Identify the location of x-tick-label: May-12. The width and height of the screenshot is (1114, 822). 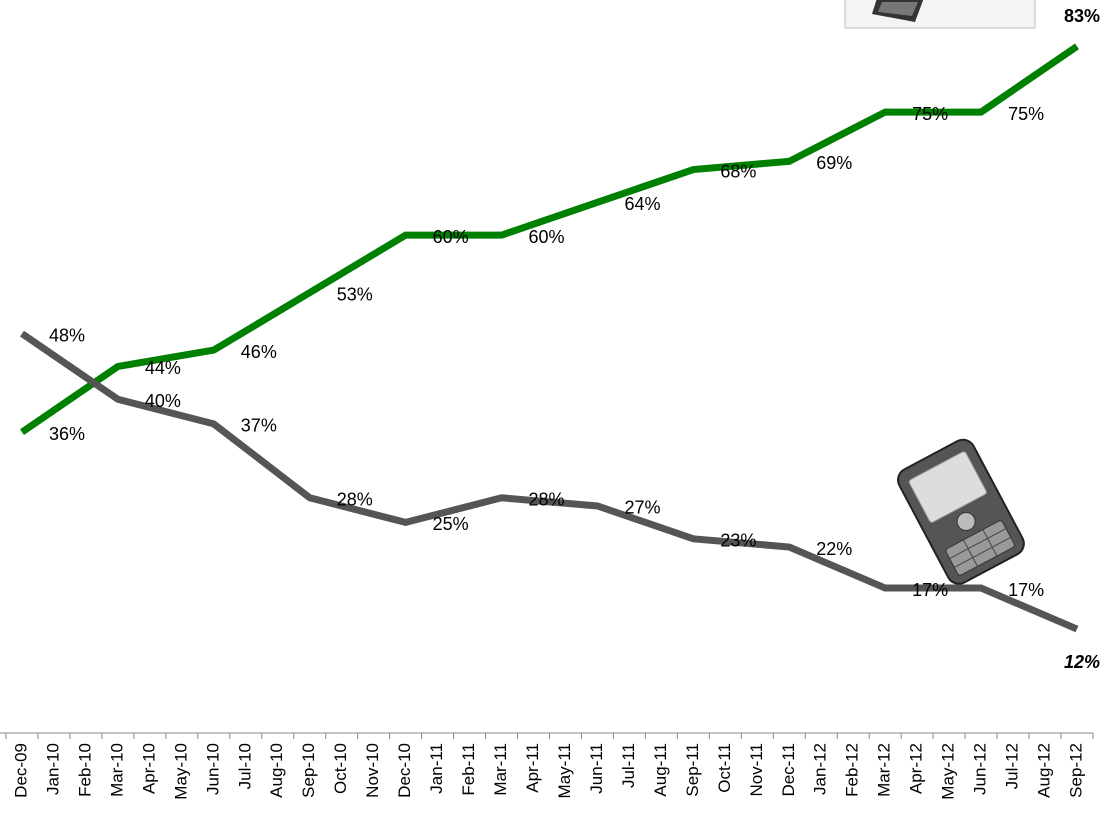
(948, 771).